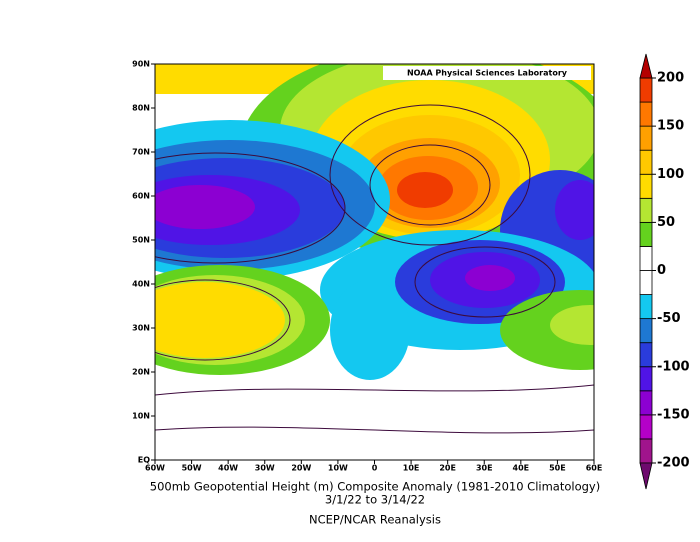  What do you see at coordinates (646, 66) in the screenshot?
I see `colorbar-over` at bounding box center [646, 66].